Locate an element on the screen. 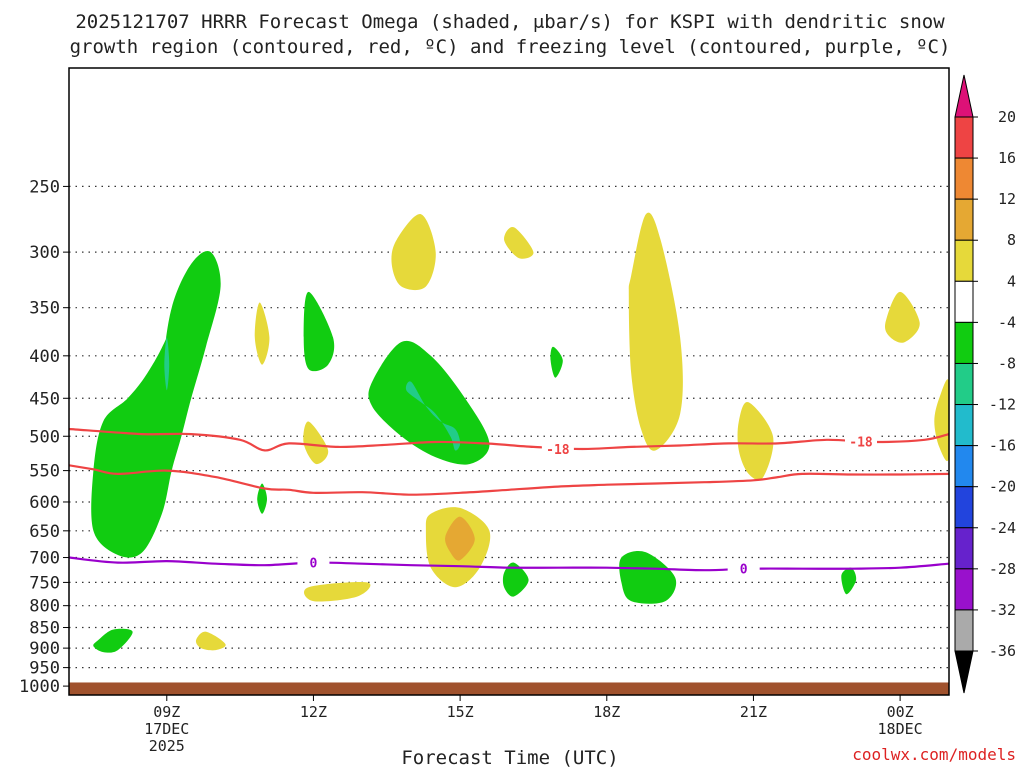 The height and width of the screenshot is (768, 1024). colorbar: 20 16 12 8 4 -4 -8 -12 -16 -20 -24 -28 -32 -36 is located at coordinates (985, 384).